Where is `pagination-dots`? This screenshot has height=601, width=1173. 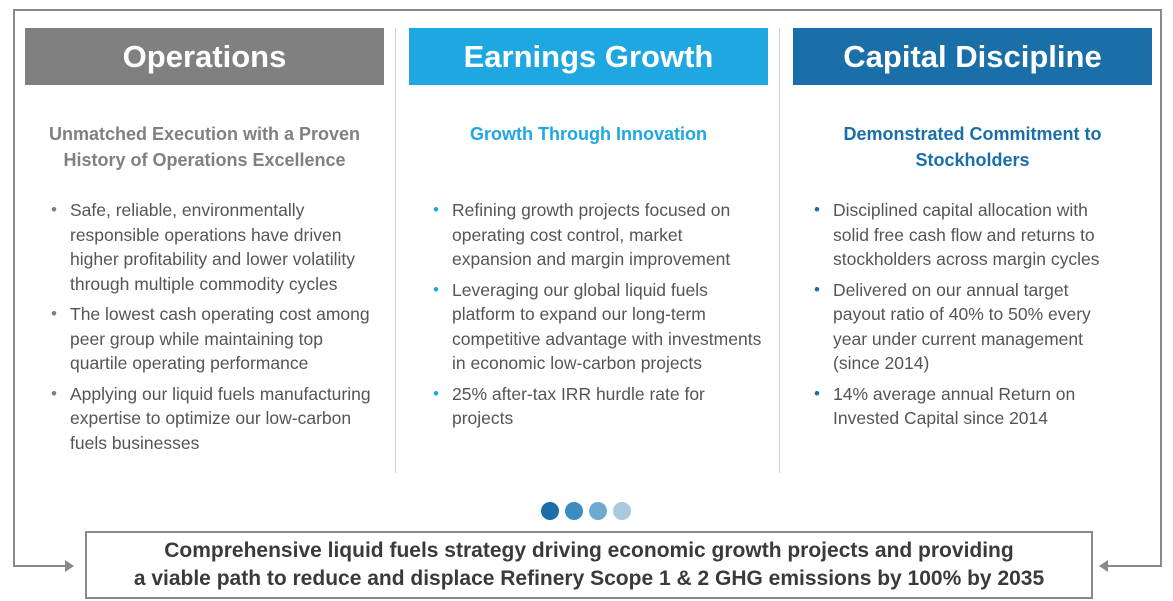 pagination-dots is located at coordinates (586, 511).